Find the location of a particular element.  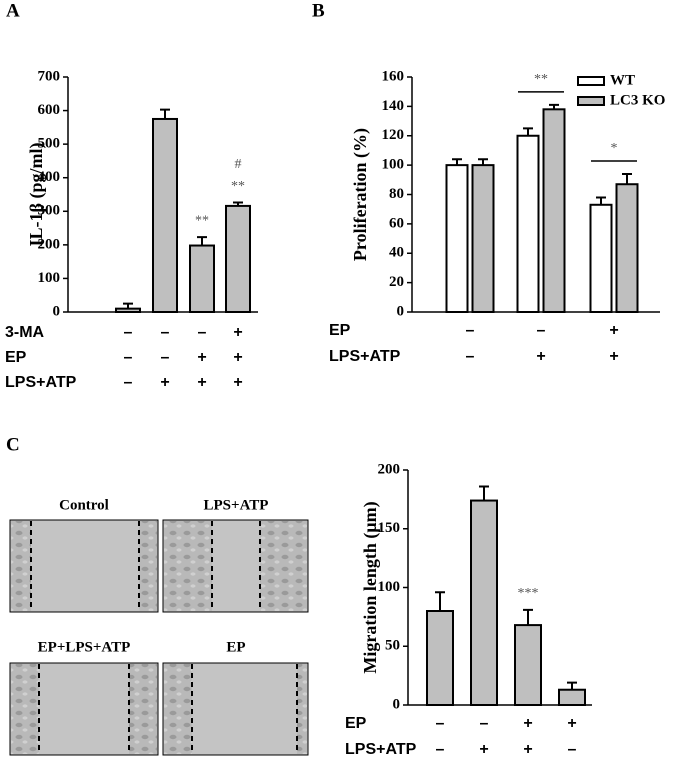

y-tick-label: 600 is located at coordinates (49, 110).